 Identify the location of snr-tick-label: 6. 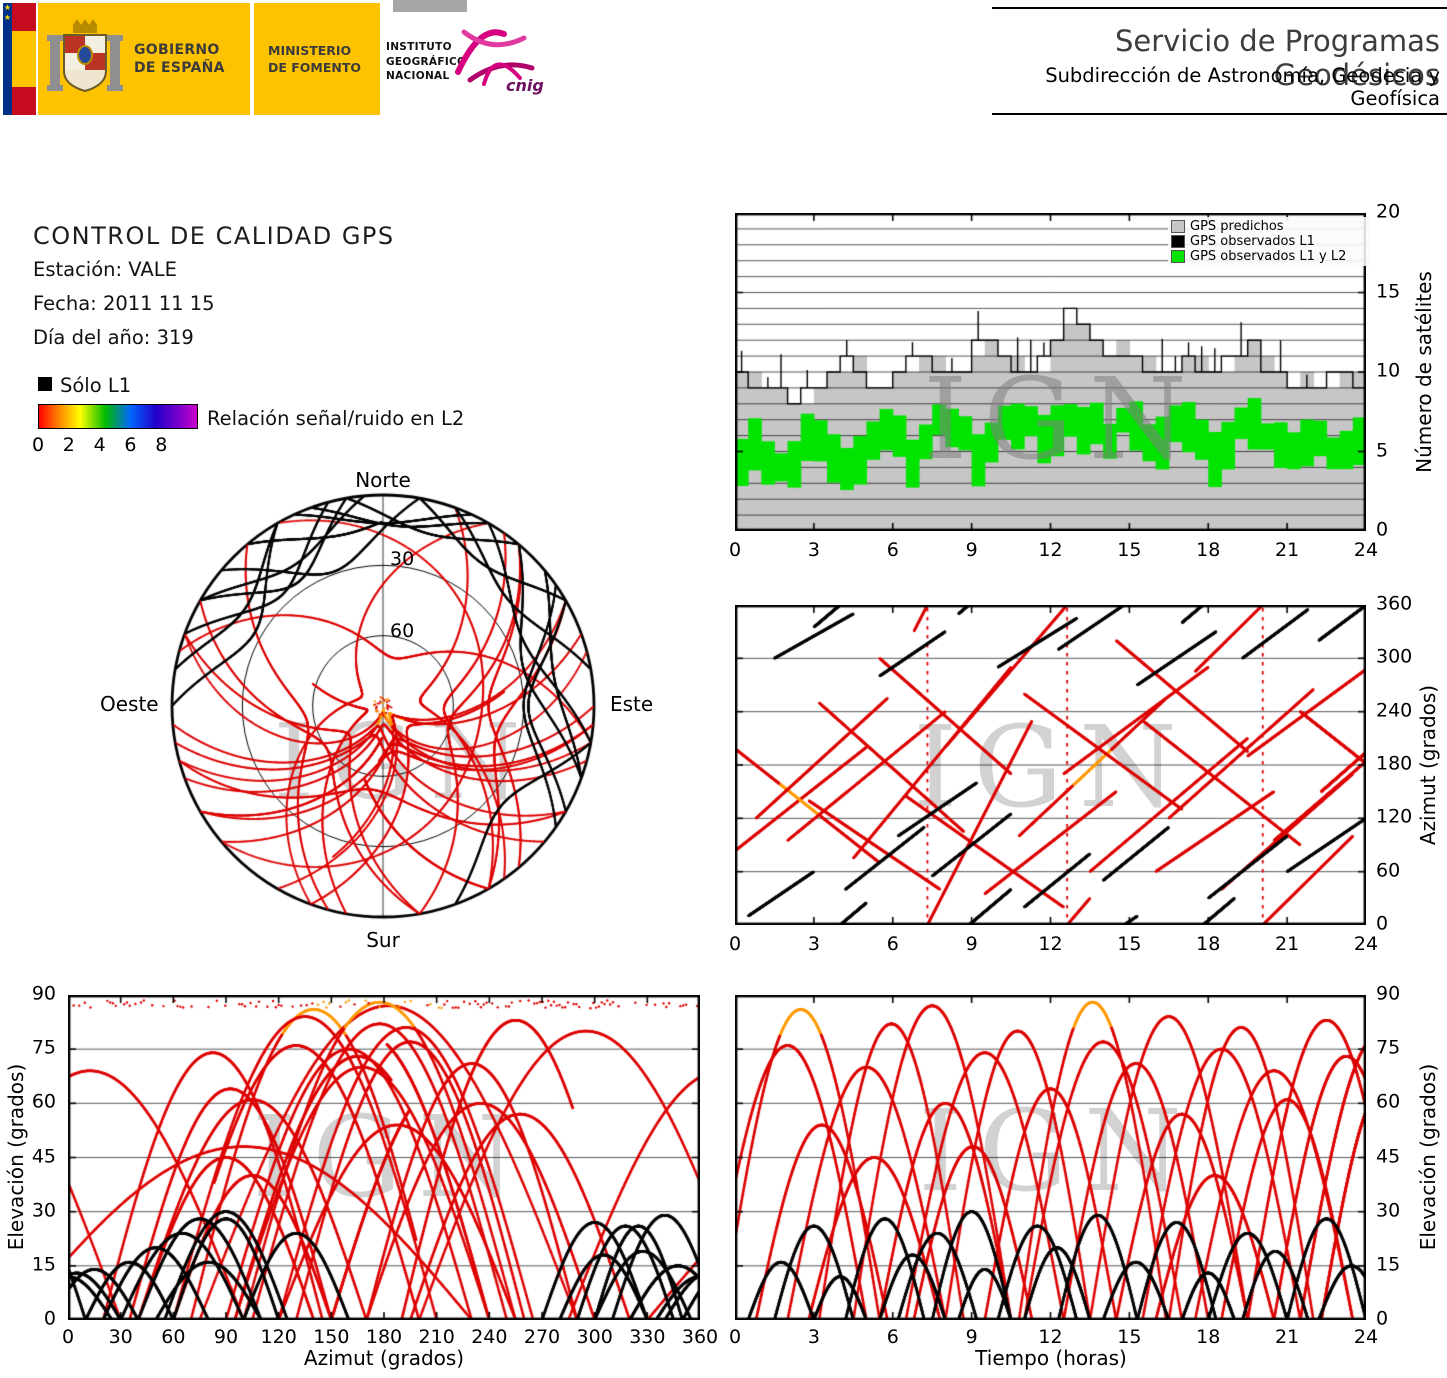
(130, 445).